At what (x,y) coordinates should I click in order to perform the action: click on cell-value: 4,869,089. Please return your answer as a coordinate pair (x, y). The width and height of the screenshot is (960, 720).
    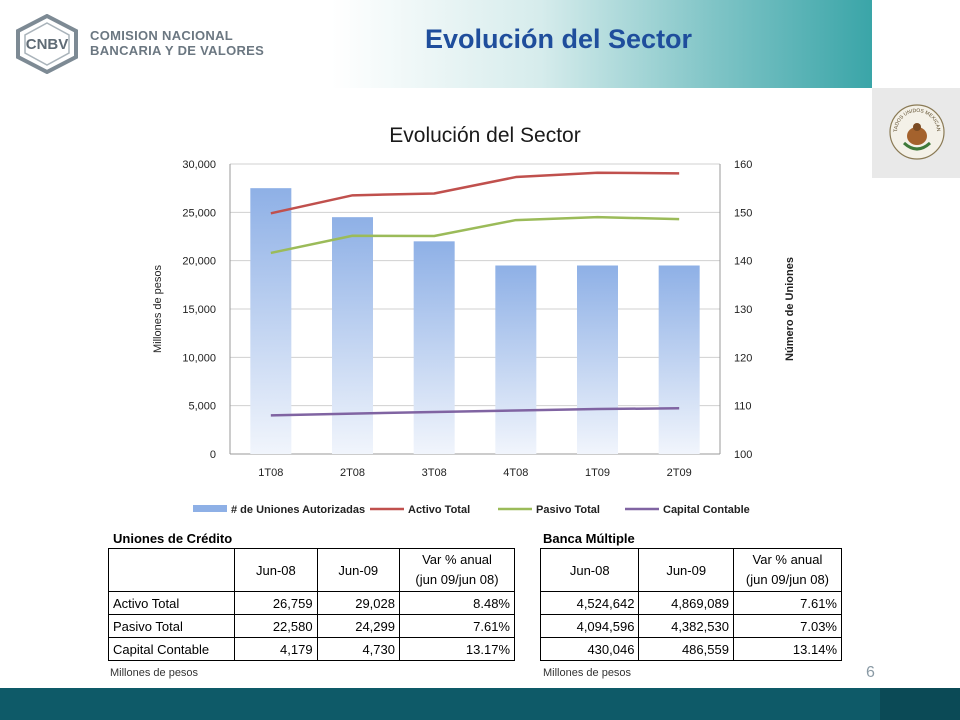
    Looking at the image, I should click on (686, 603).